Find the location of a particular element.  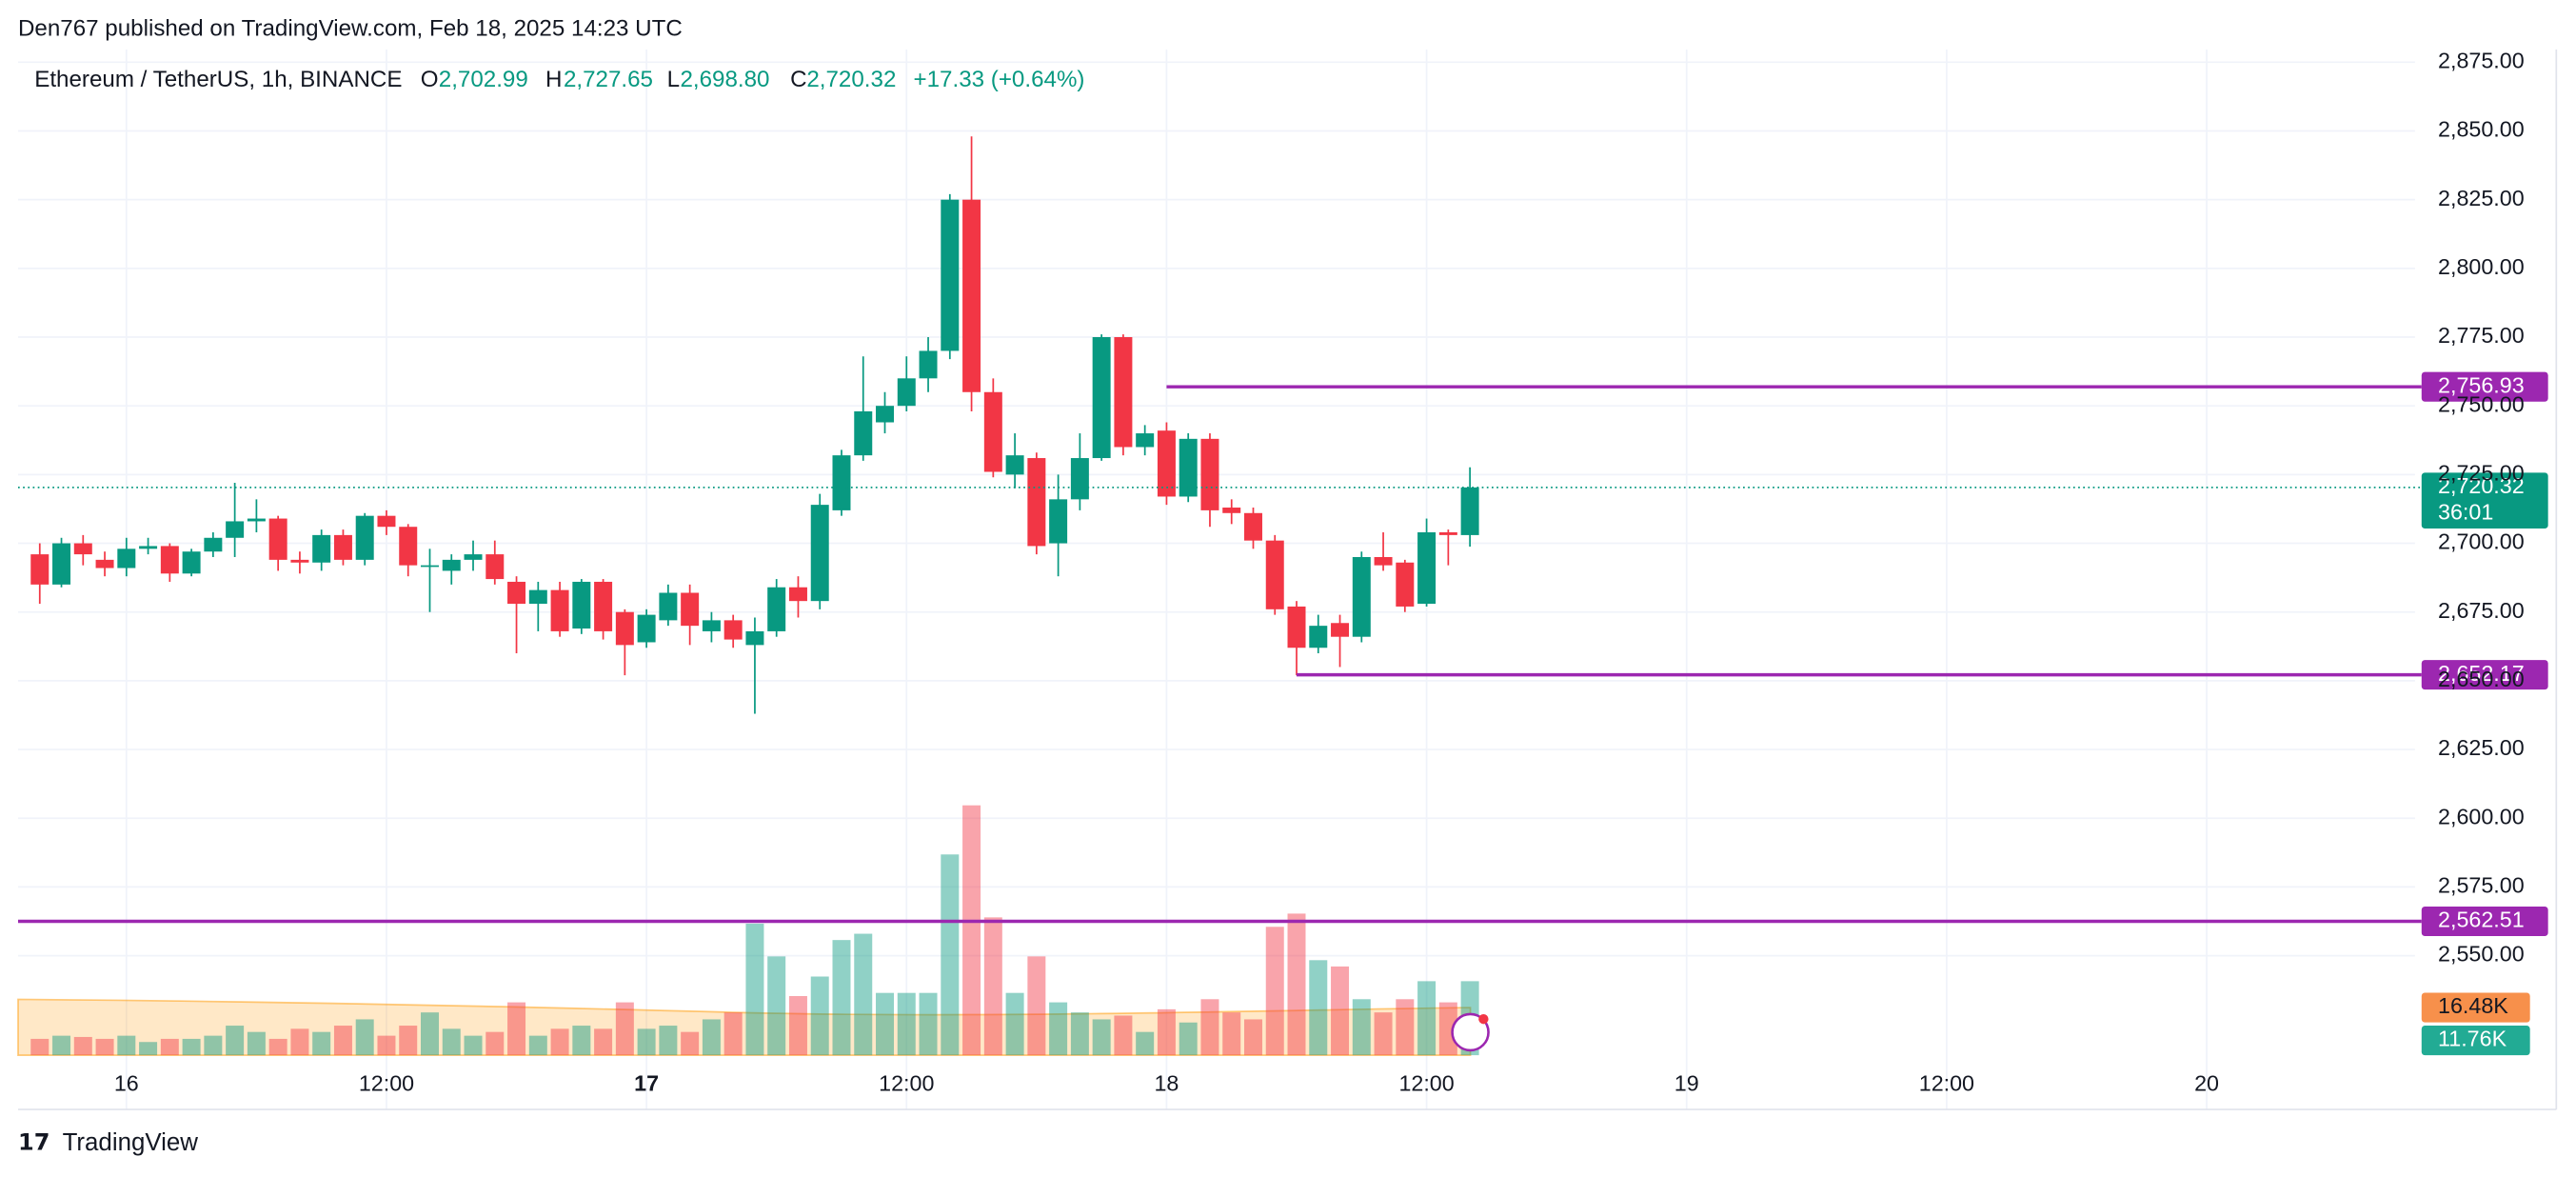

legend-l-value: 2,698.80 is located at coordinates (725, 79).